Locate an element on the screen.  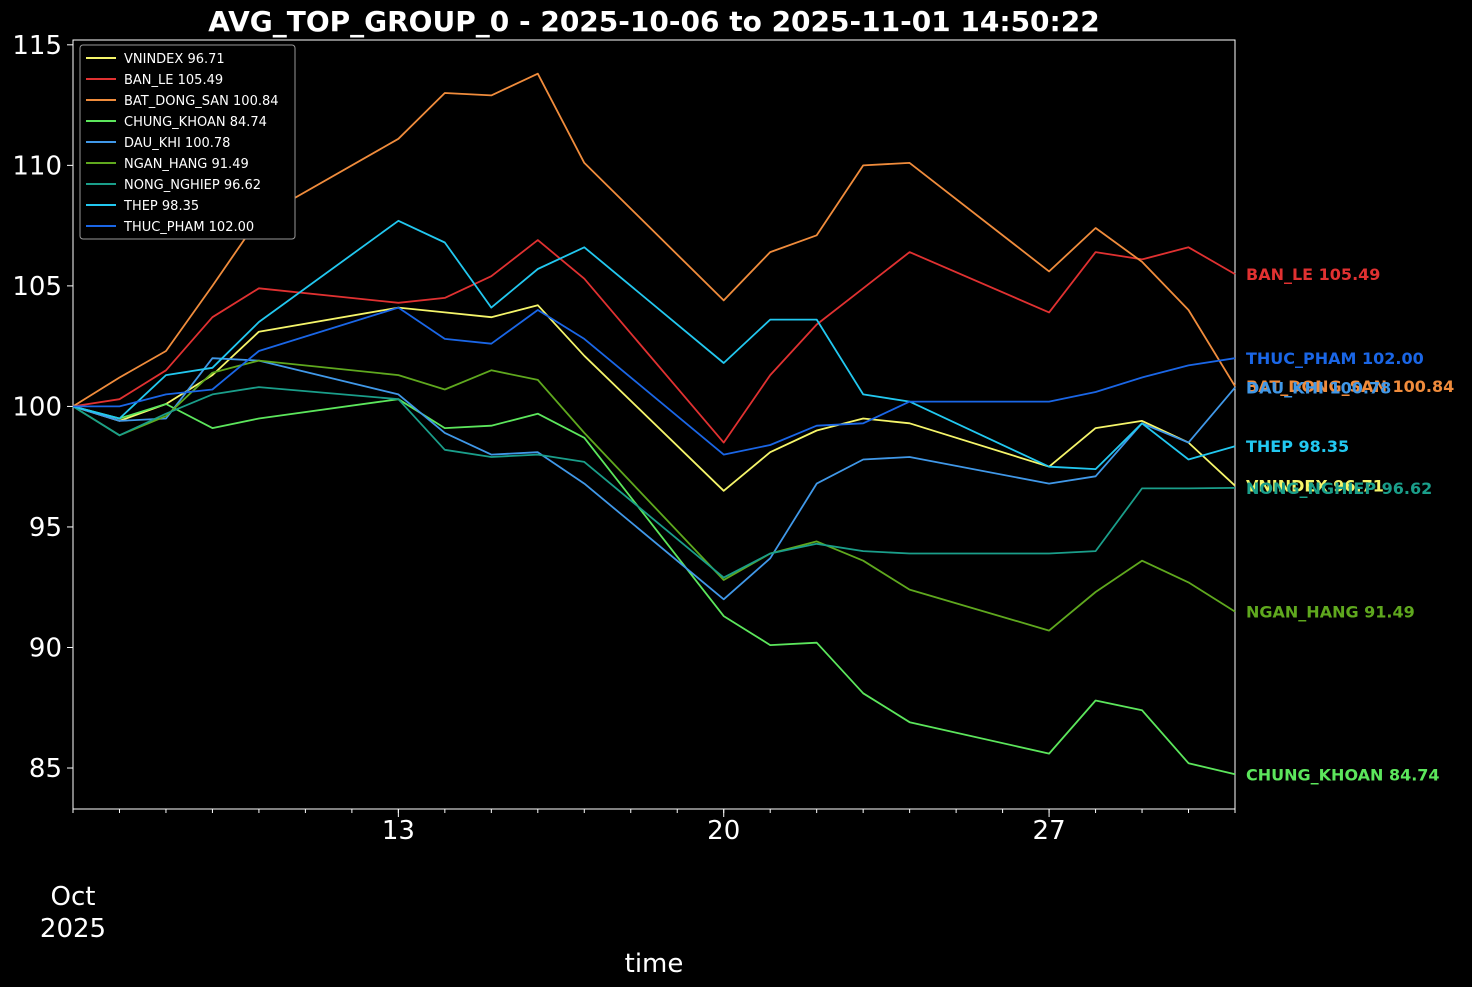
legend-box is located at coordinates (187, 142).